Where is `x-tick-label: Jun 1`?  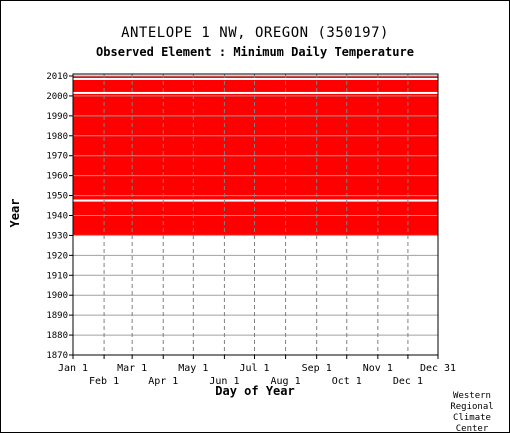 x-tick-label: Jun 1 is located at coordinates (224, 381).